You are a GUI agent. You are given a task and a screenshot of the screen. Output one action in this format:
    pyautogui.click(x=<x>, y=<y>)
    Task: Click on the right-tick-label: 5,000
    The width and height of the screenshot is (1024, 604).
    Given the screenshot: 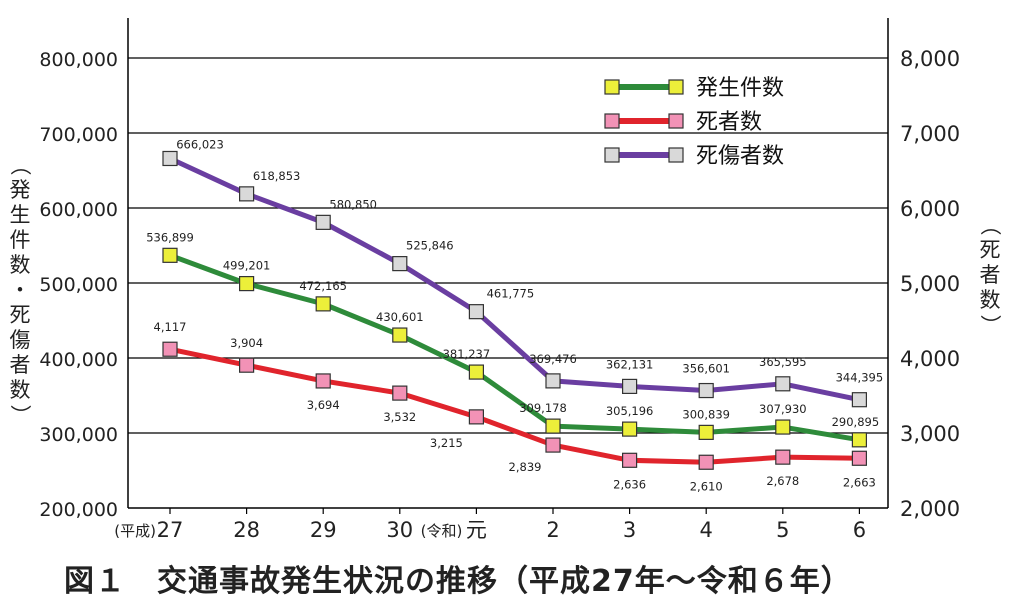 What is the action you would take?
    pyautogui.click(x=930, y=284)
    